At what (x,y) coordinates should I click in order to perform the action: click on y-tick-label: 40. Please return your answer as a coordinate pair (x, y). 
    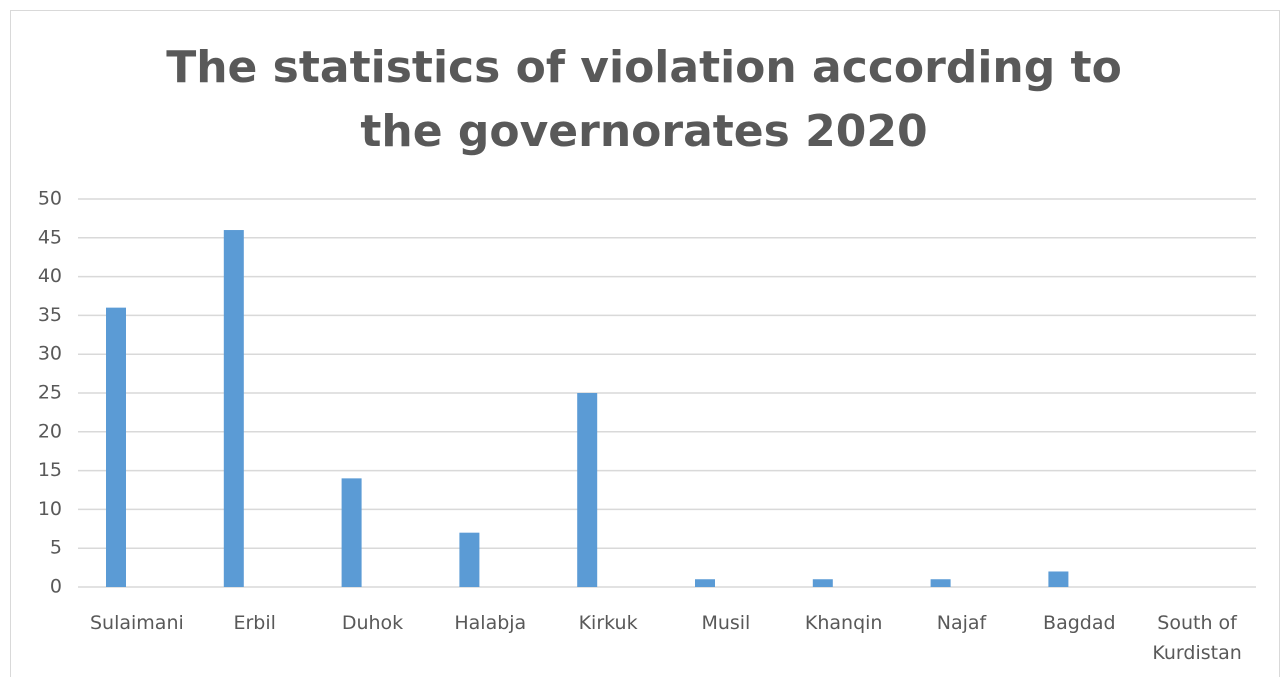
    Looking at the image, I should click on (50, 276).